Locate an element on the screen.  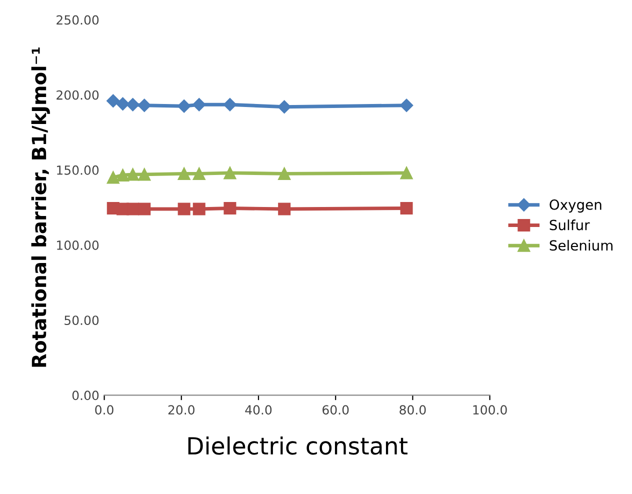
legend-label: Oxygen is located at coordinates (576, 206).